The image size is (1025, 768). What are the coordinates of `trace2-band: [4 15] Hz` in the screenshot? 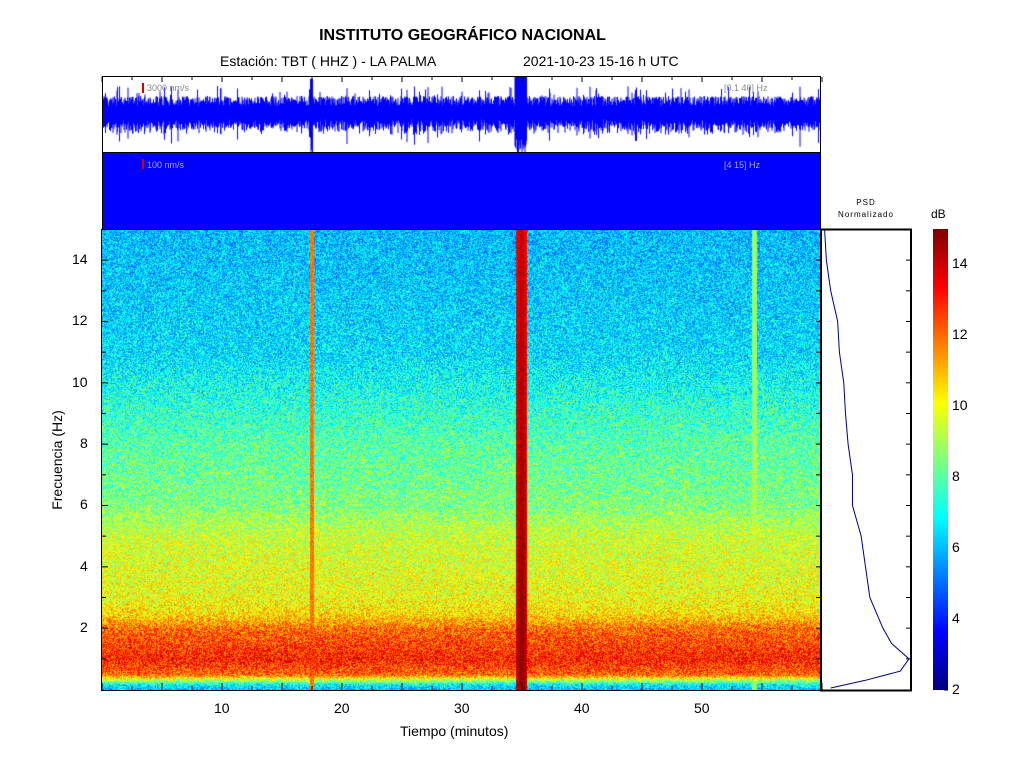 It's located at (742, 165).